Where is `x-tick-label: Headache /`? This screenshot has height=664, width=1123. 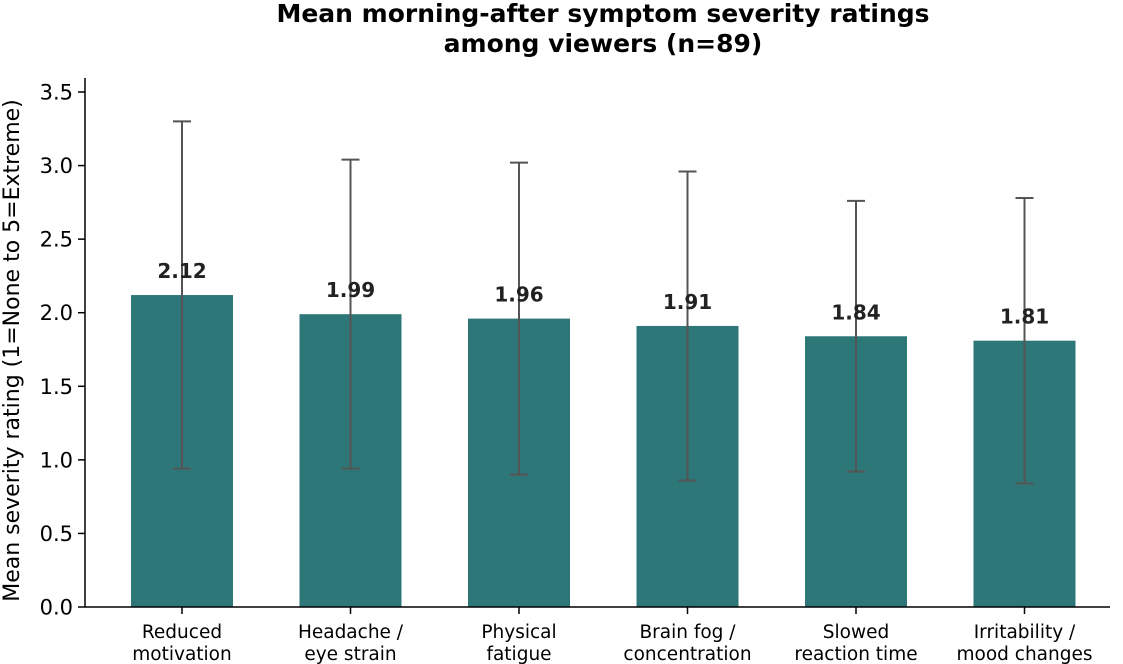 x-tick-label: Headache / is located at coordinates (351, 632).